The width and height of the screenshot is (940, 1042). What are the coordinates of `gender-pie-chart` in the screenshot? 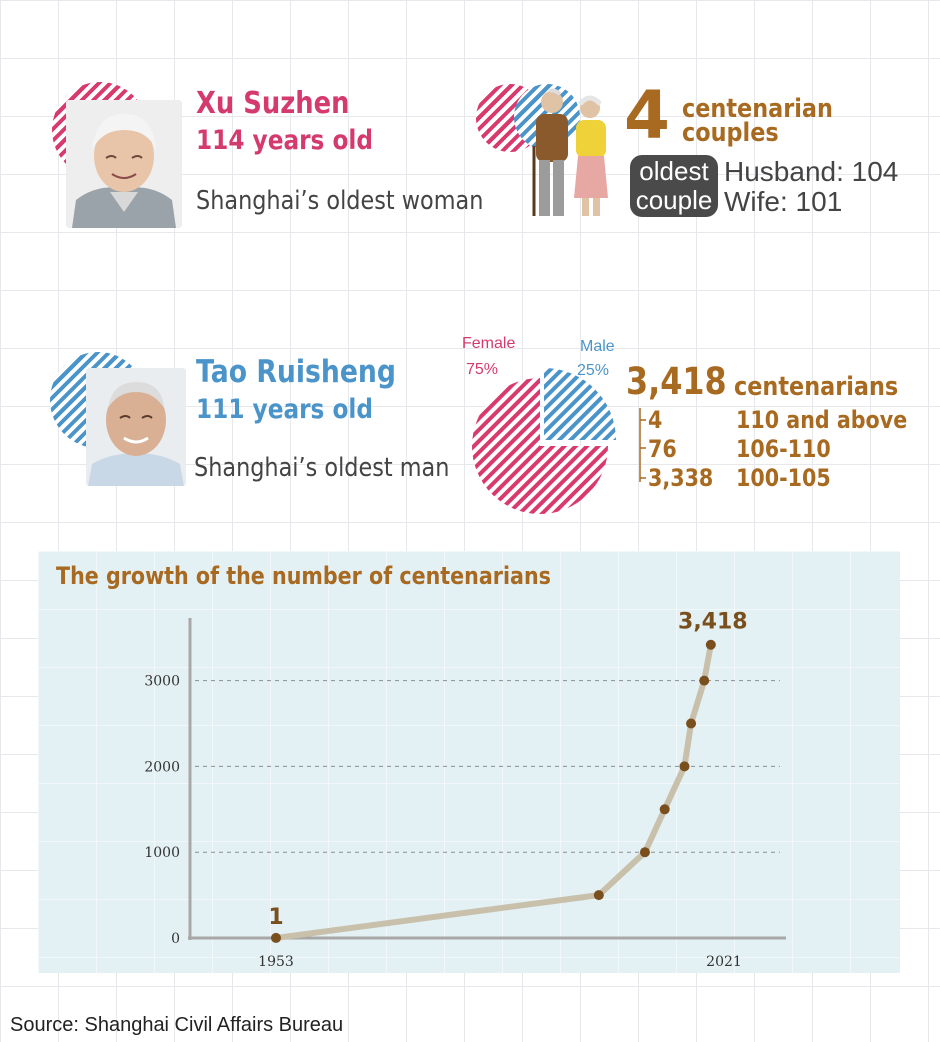 It's located at (544, 441).